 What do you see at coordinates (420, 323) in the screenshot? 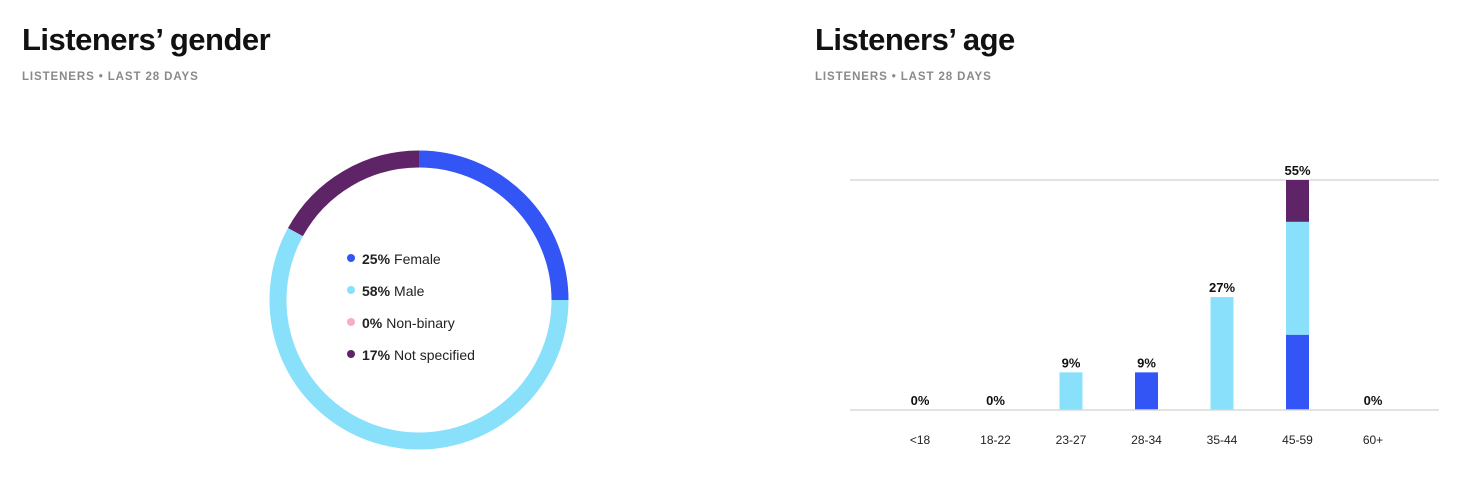
I see `legend-label: Non-binary` at bounding box center [420, 323].